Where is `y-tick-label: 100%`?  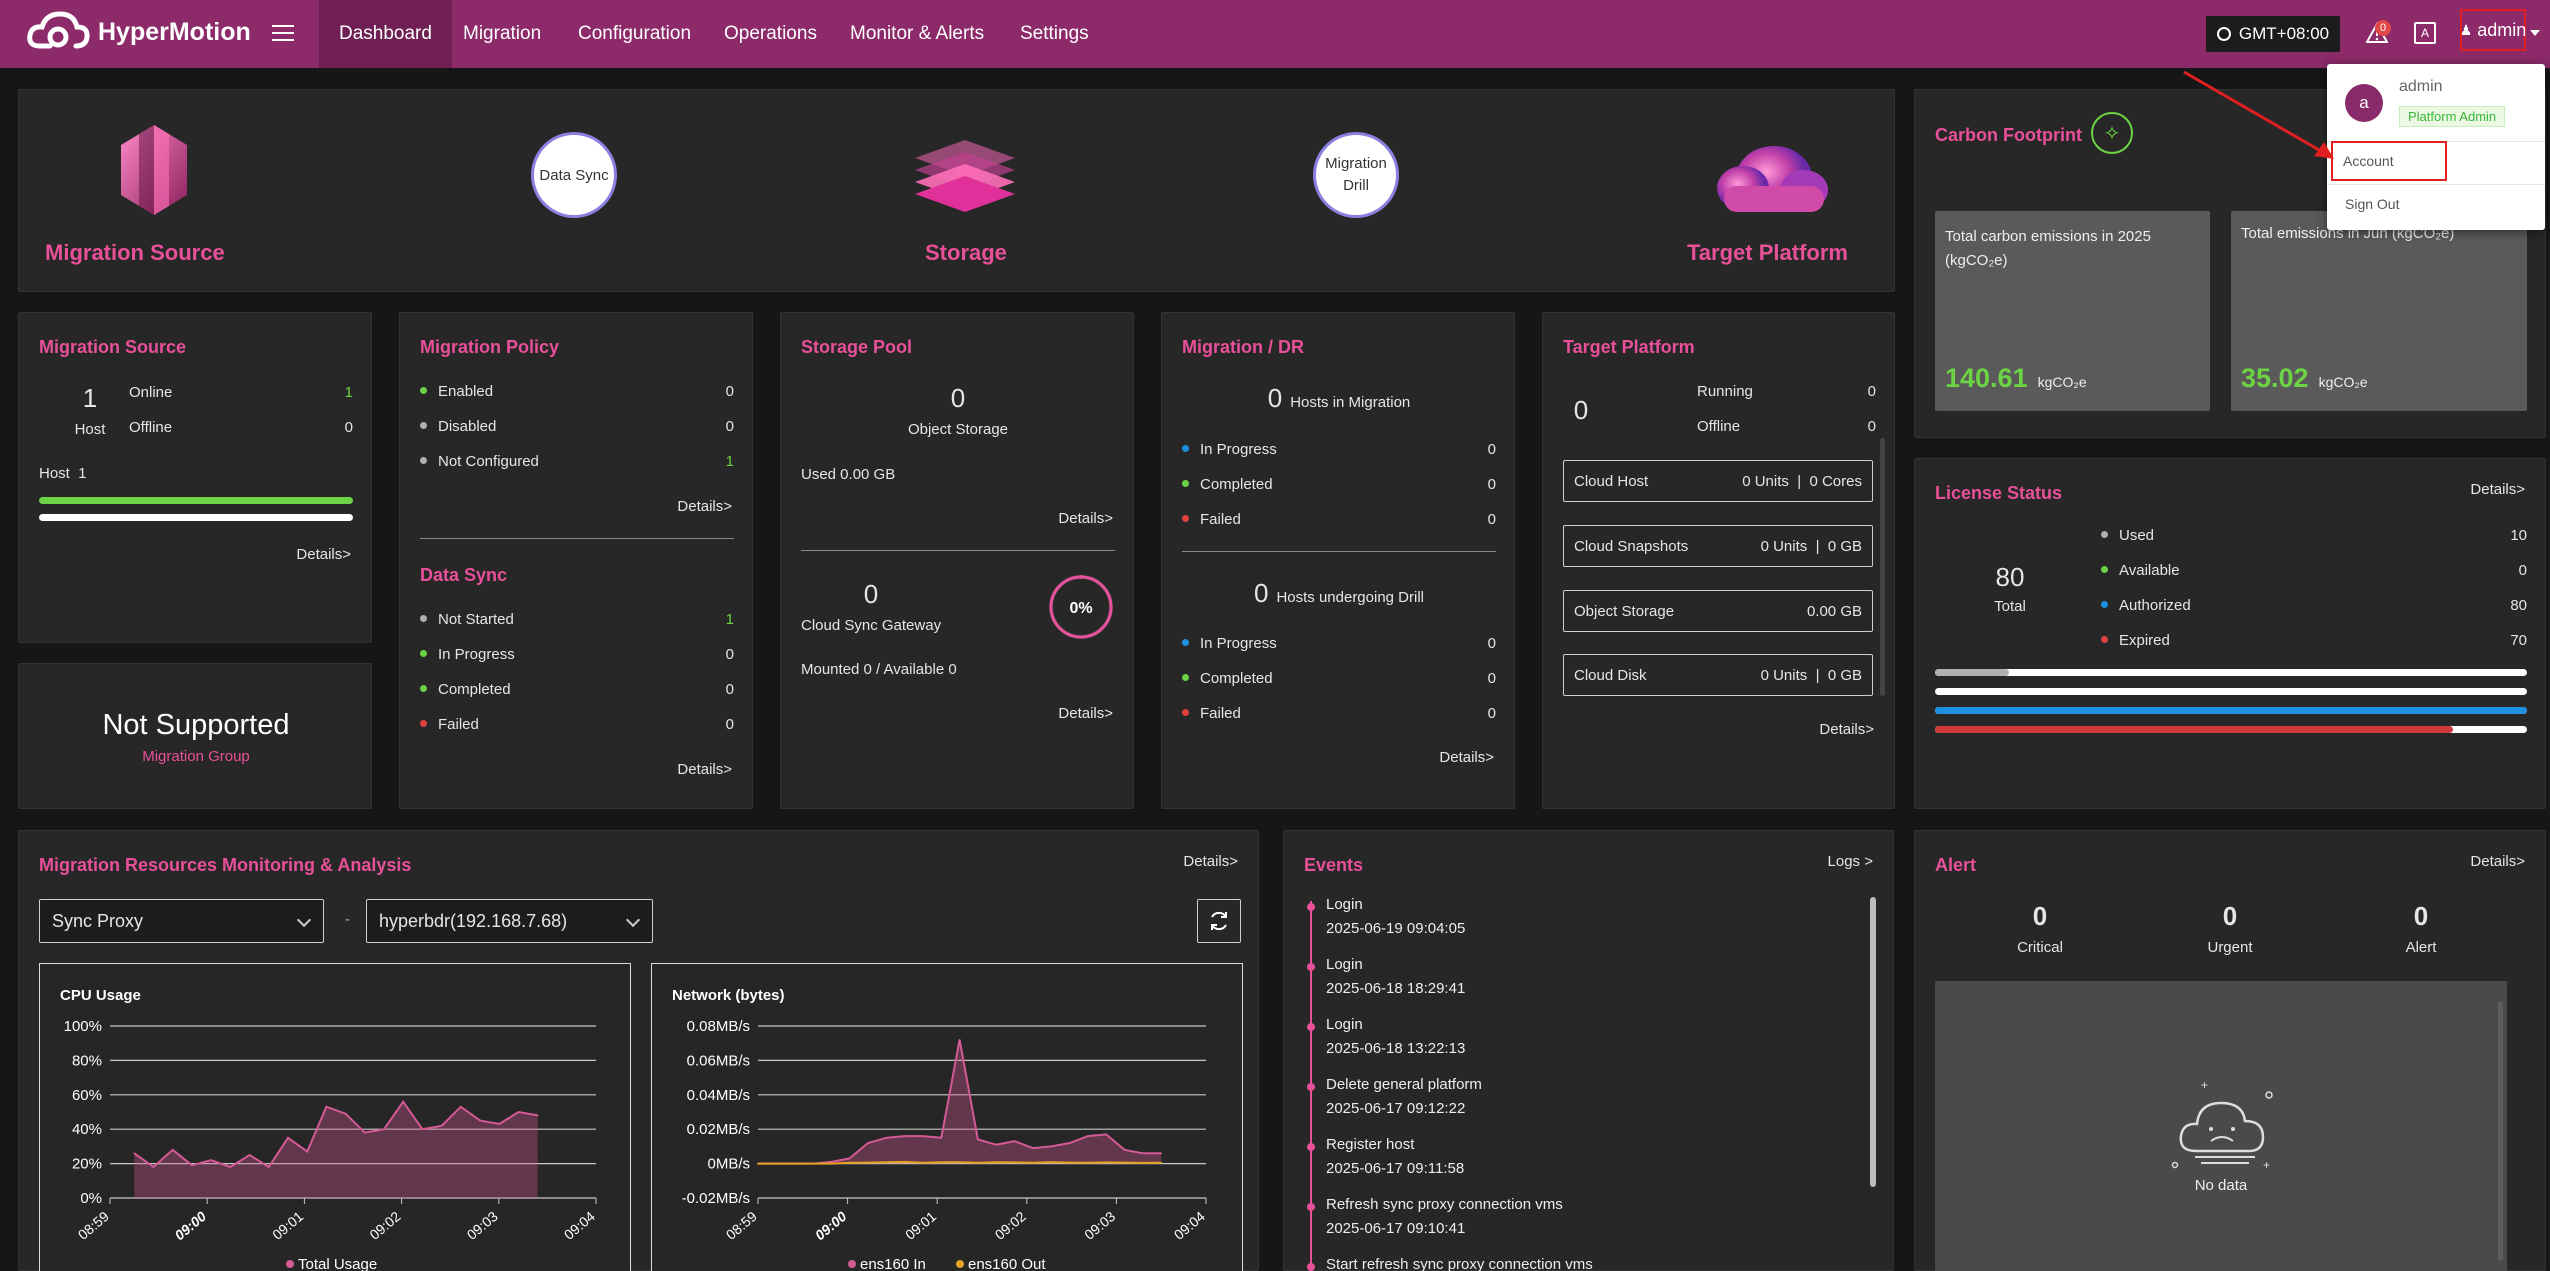 y-tick-label: 100% is located at coordinates (83, 1026).